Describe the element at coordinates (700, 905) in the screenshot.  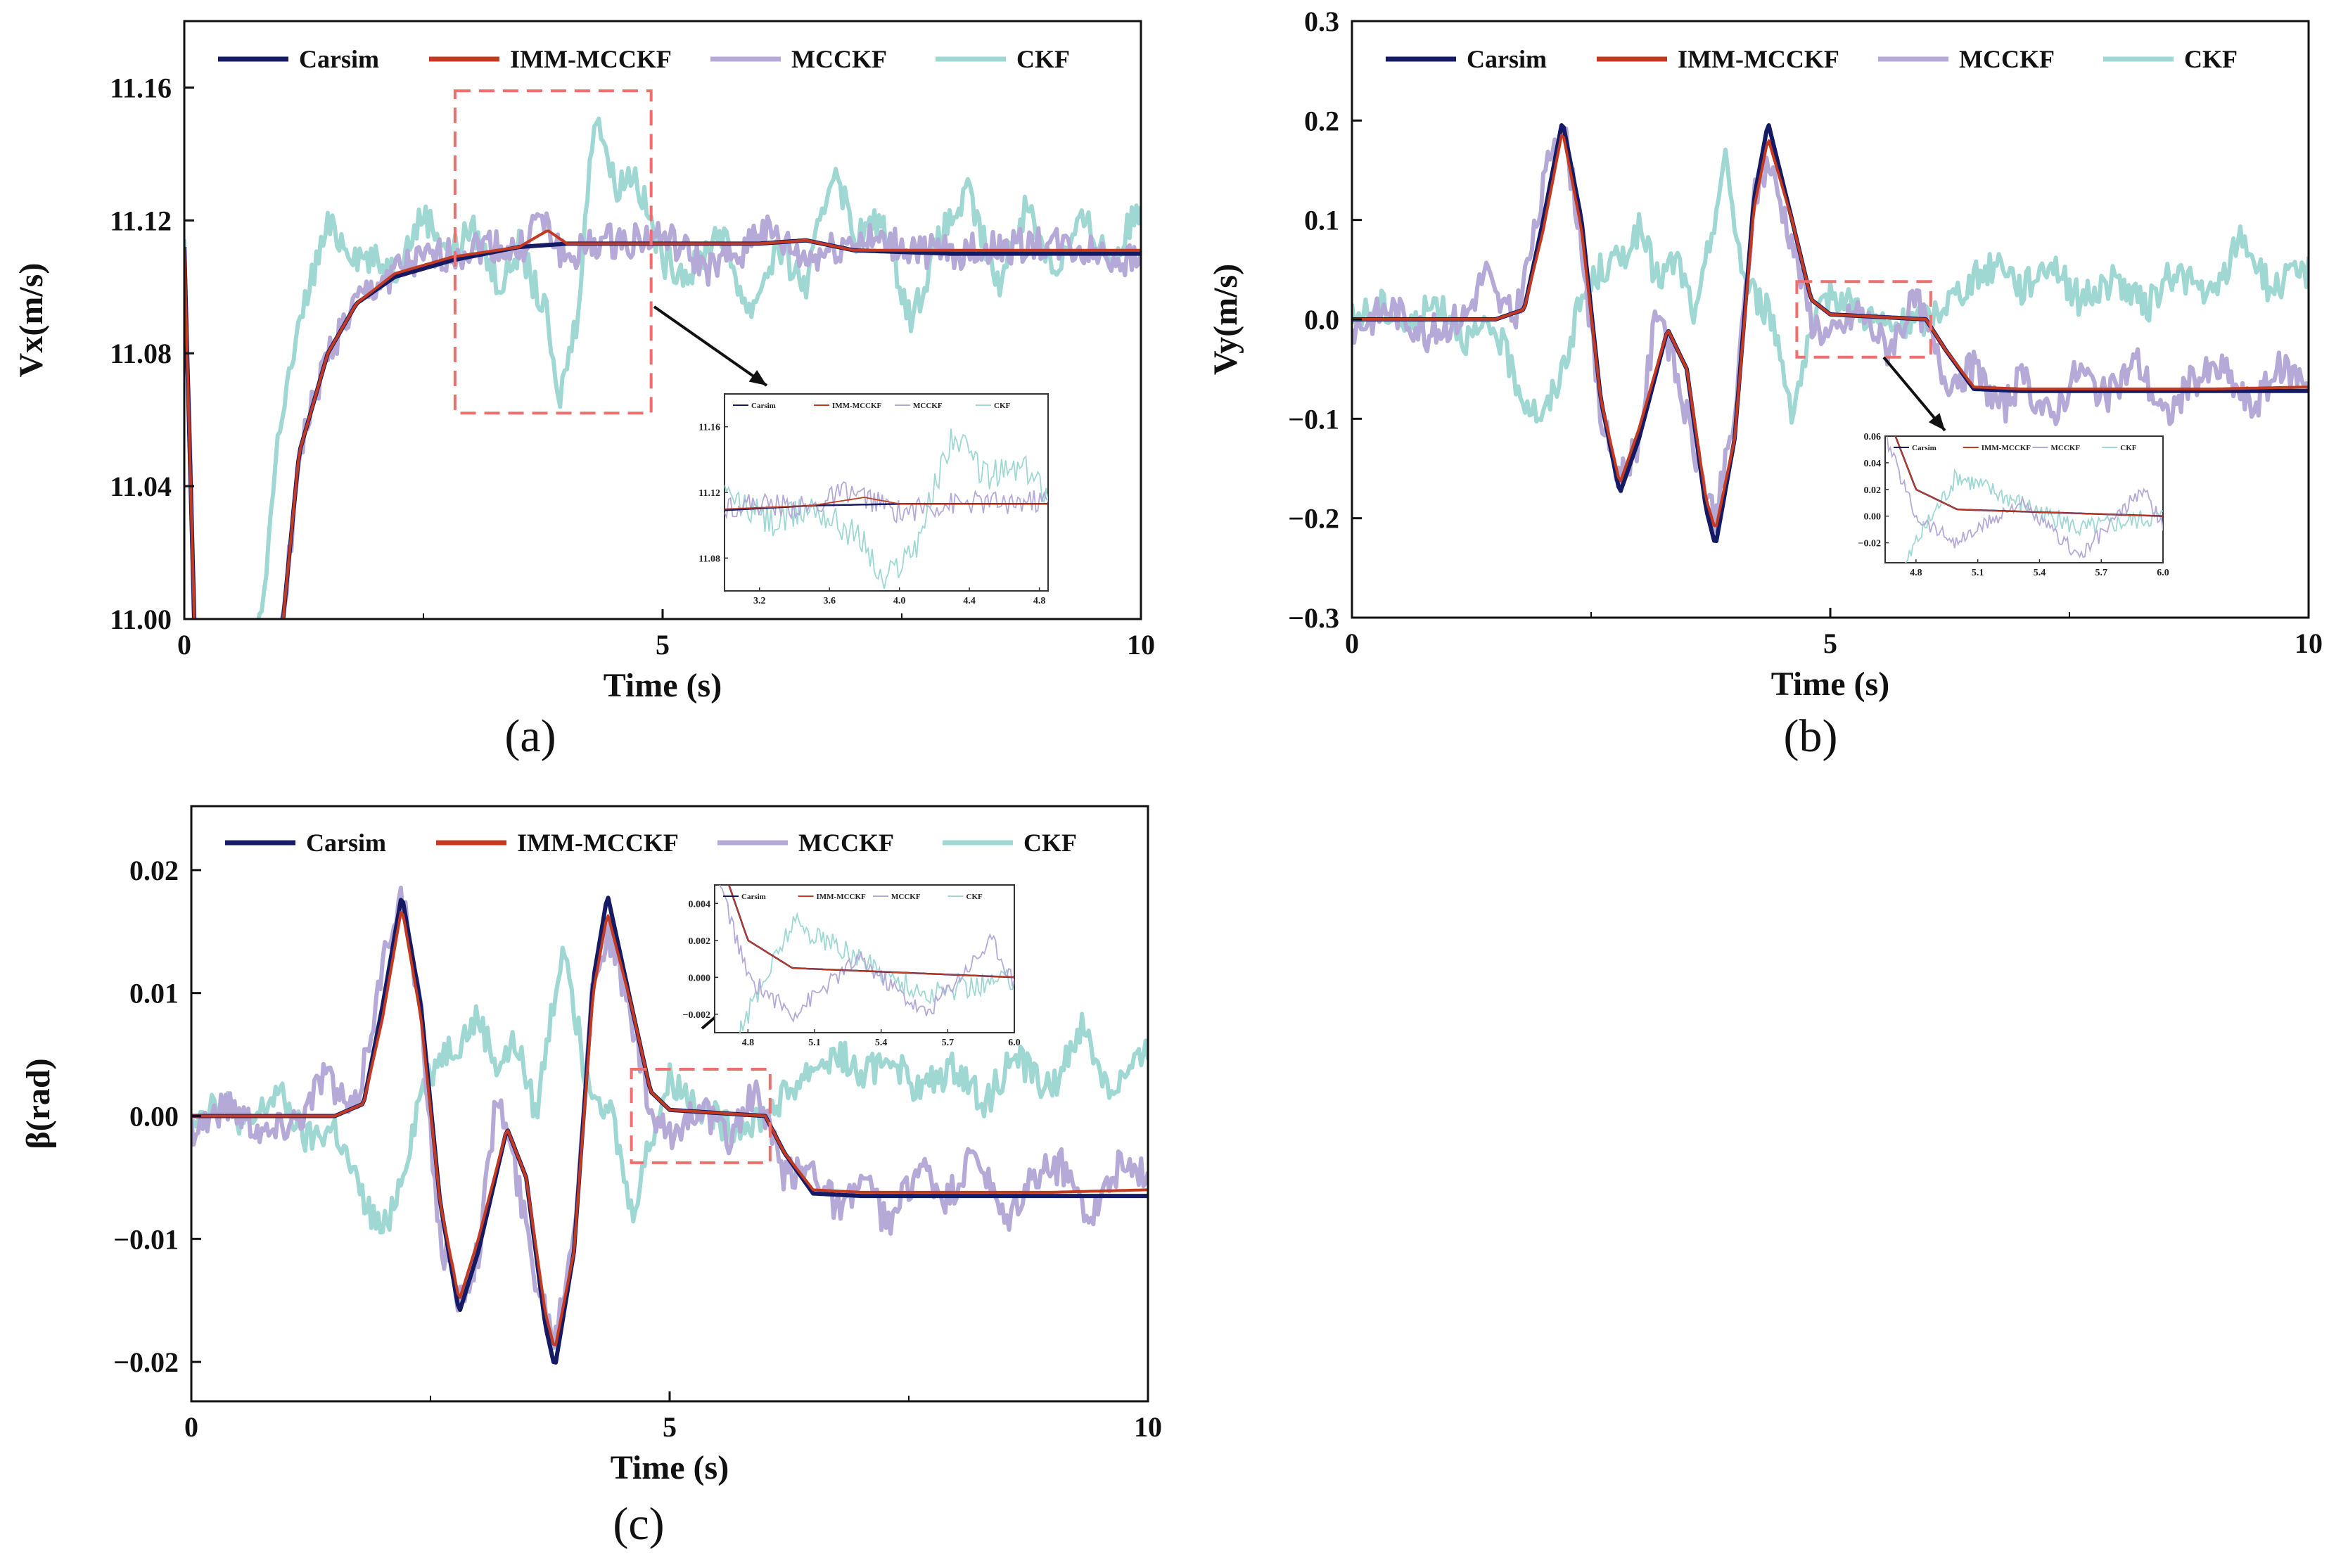
I see `inset-y-tick-label: 0.004` at that location.